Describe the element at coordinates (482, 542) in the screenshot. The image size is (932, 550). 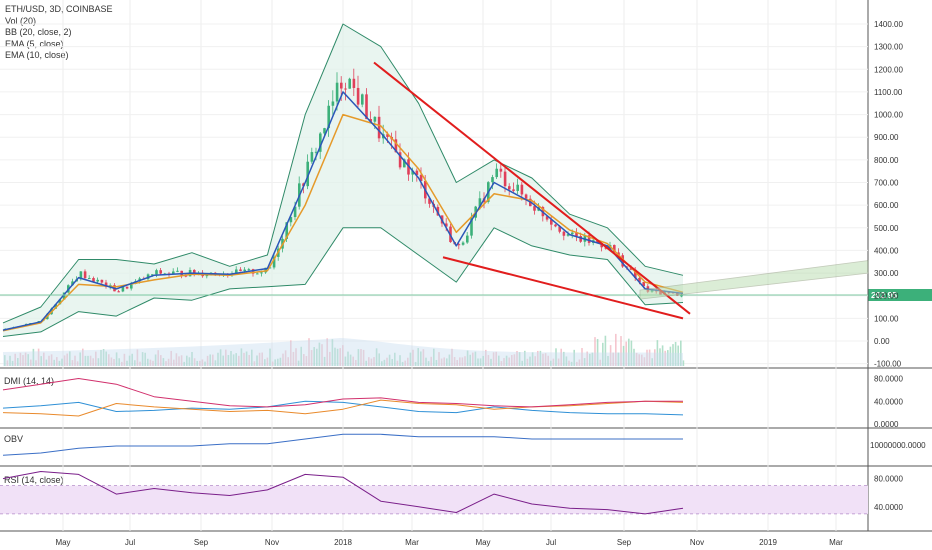
I see `x-tick-label: May` at that location.